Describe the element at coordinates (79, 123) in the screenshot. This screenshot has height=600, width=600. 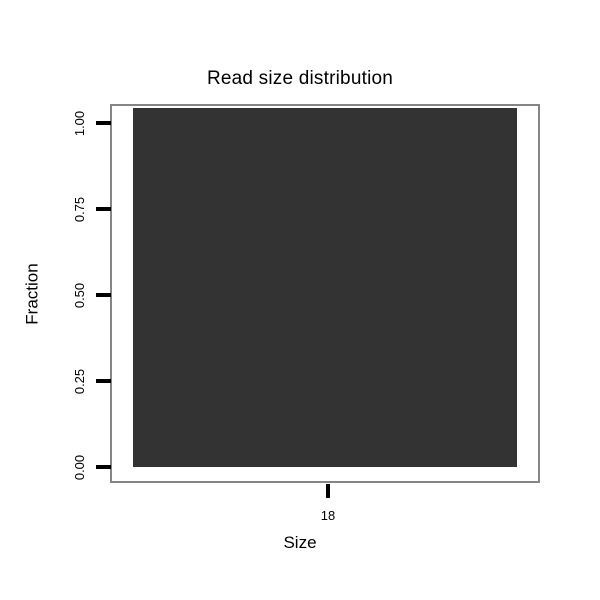
I see `y-tick-label-4: 1.00` at that location.